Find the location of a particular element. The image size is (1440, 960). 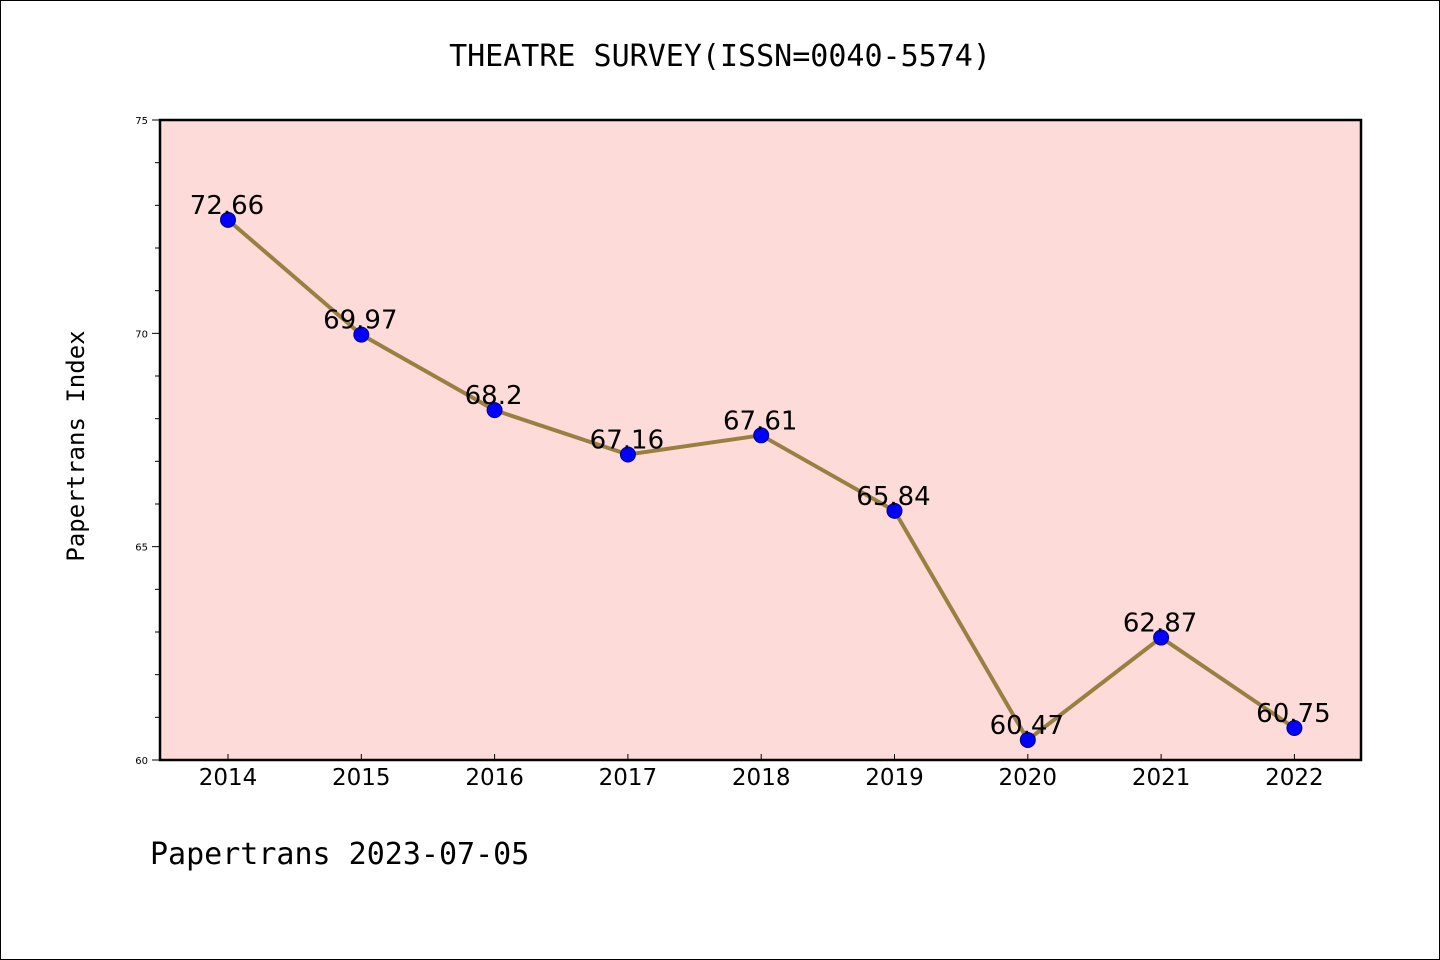

y-tick-label: 65 is located at coordinates (141, 548).